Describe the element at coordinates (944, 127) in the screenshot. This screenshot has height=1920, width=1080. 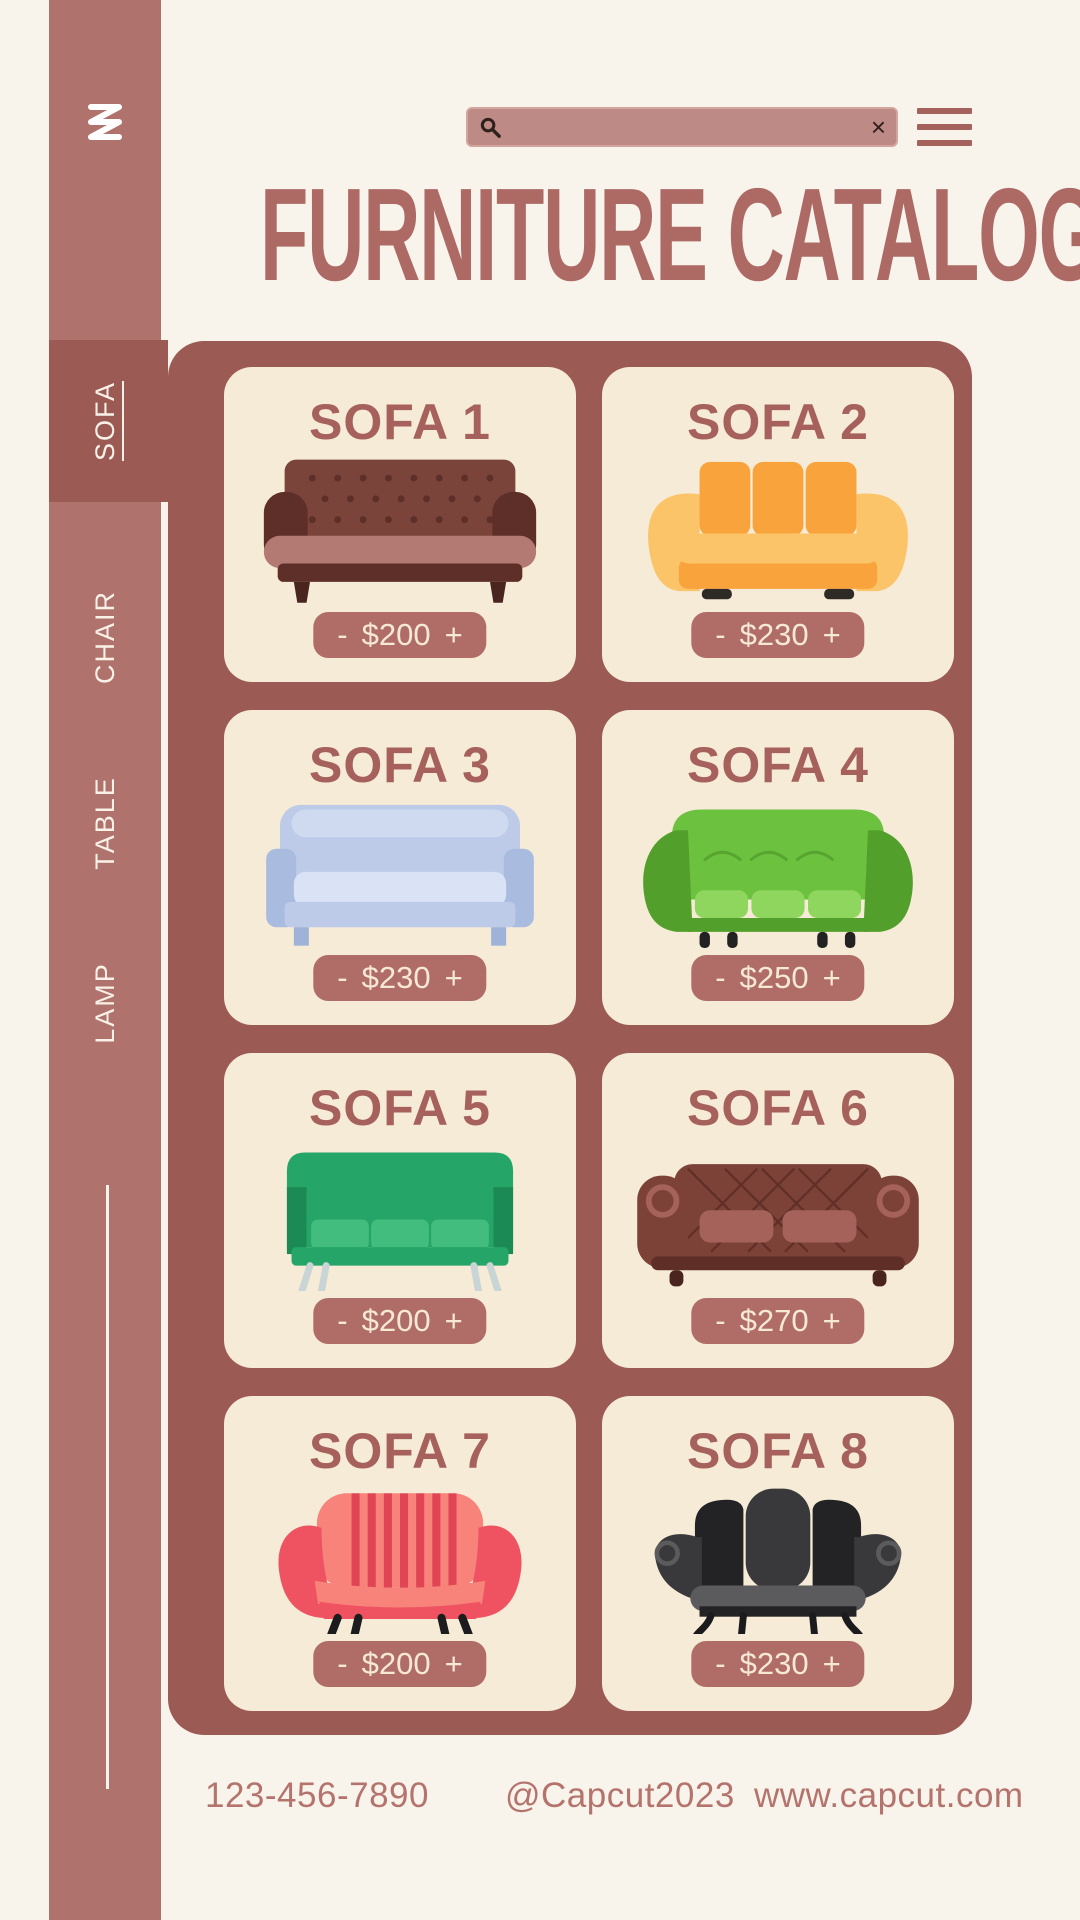
I see `menu-icon` at that location.